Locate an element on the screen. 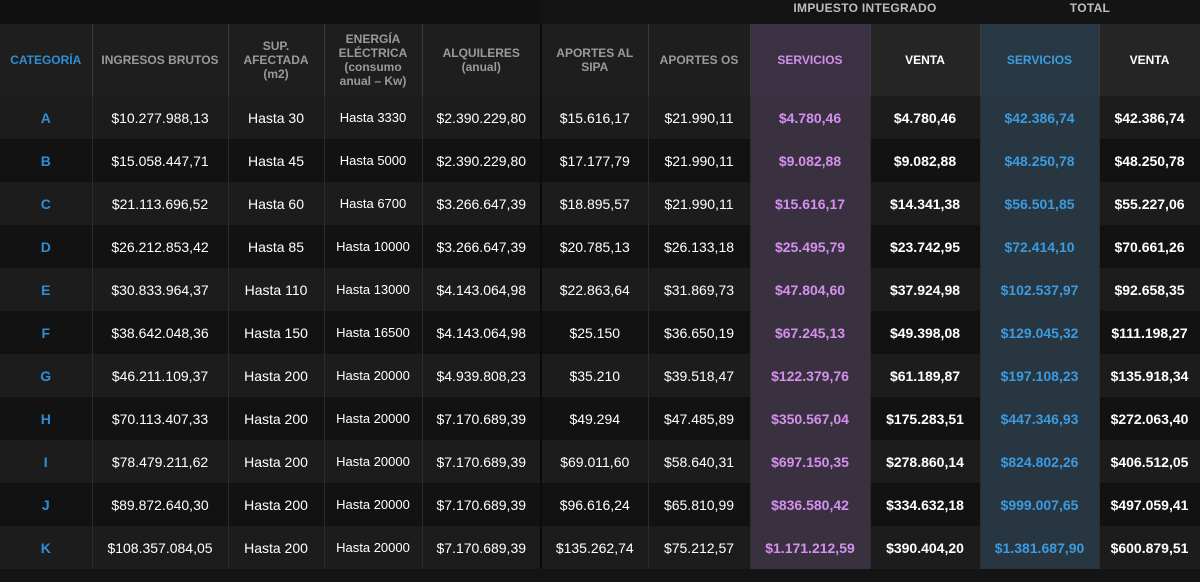 Image resolution: width=1200 pixels, height=582 pixels. cell-aportes-os: $36.650,19 is located at coordinates (699, 332).